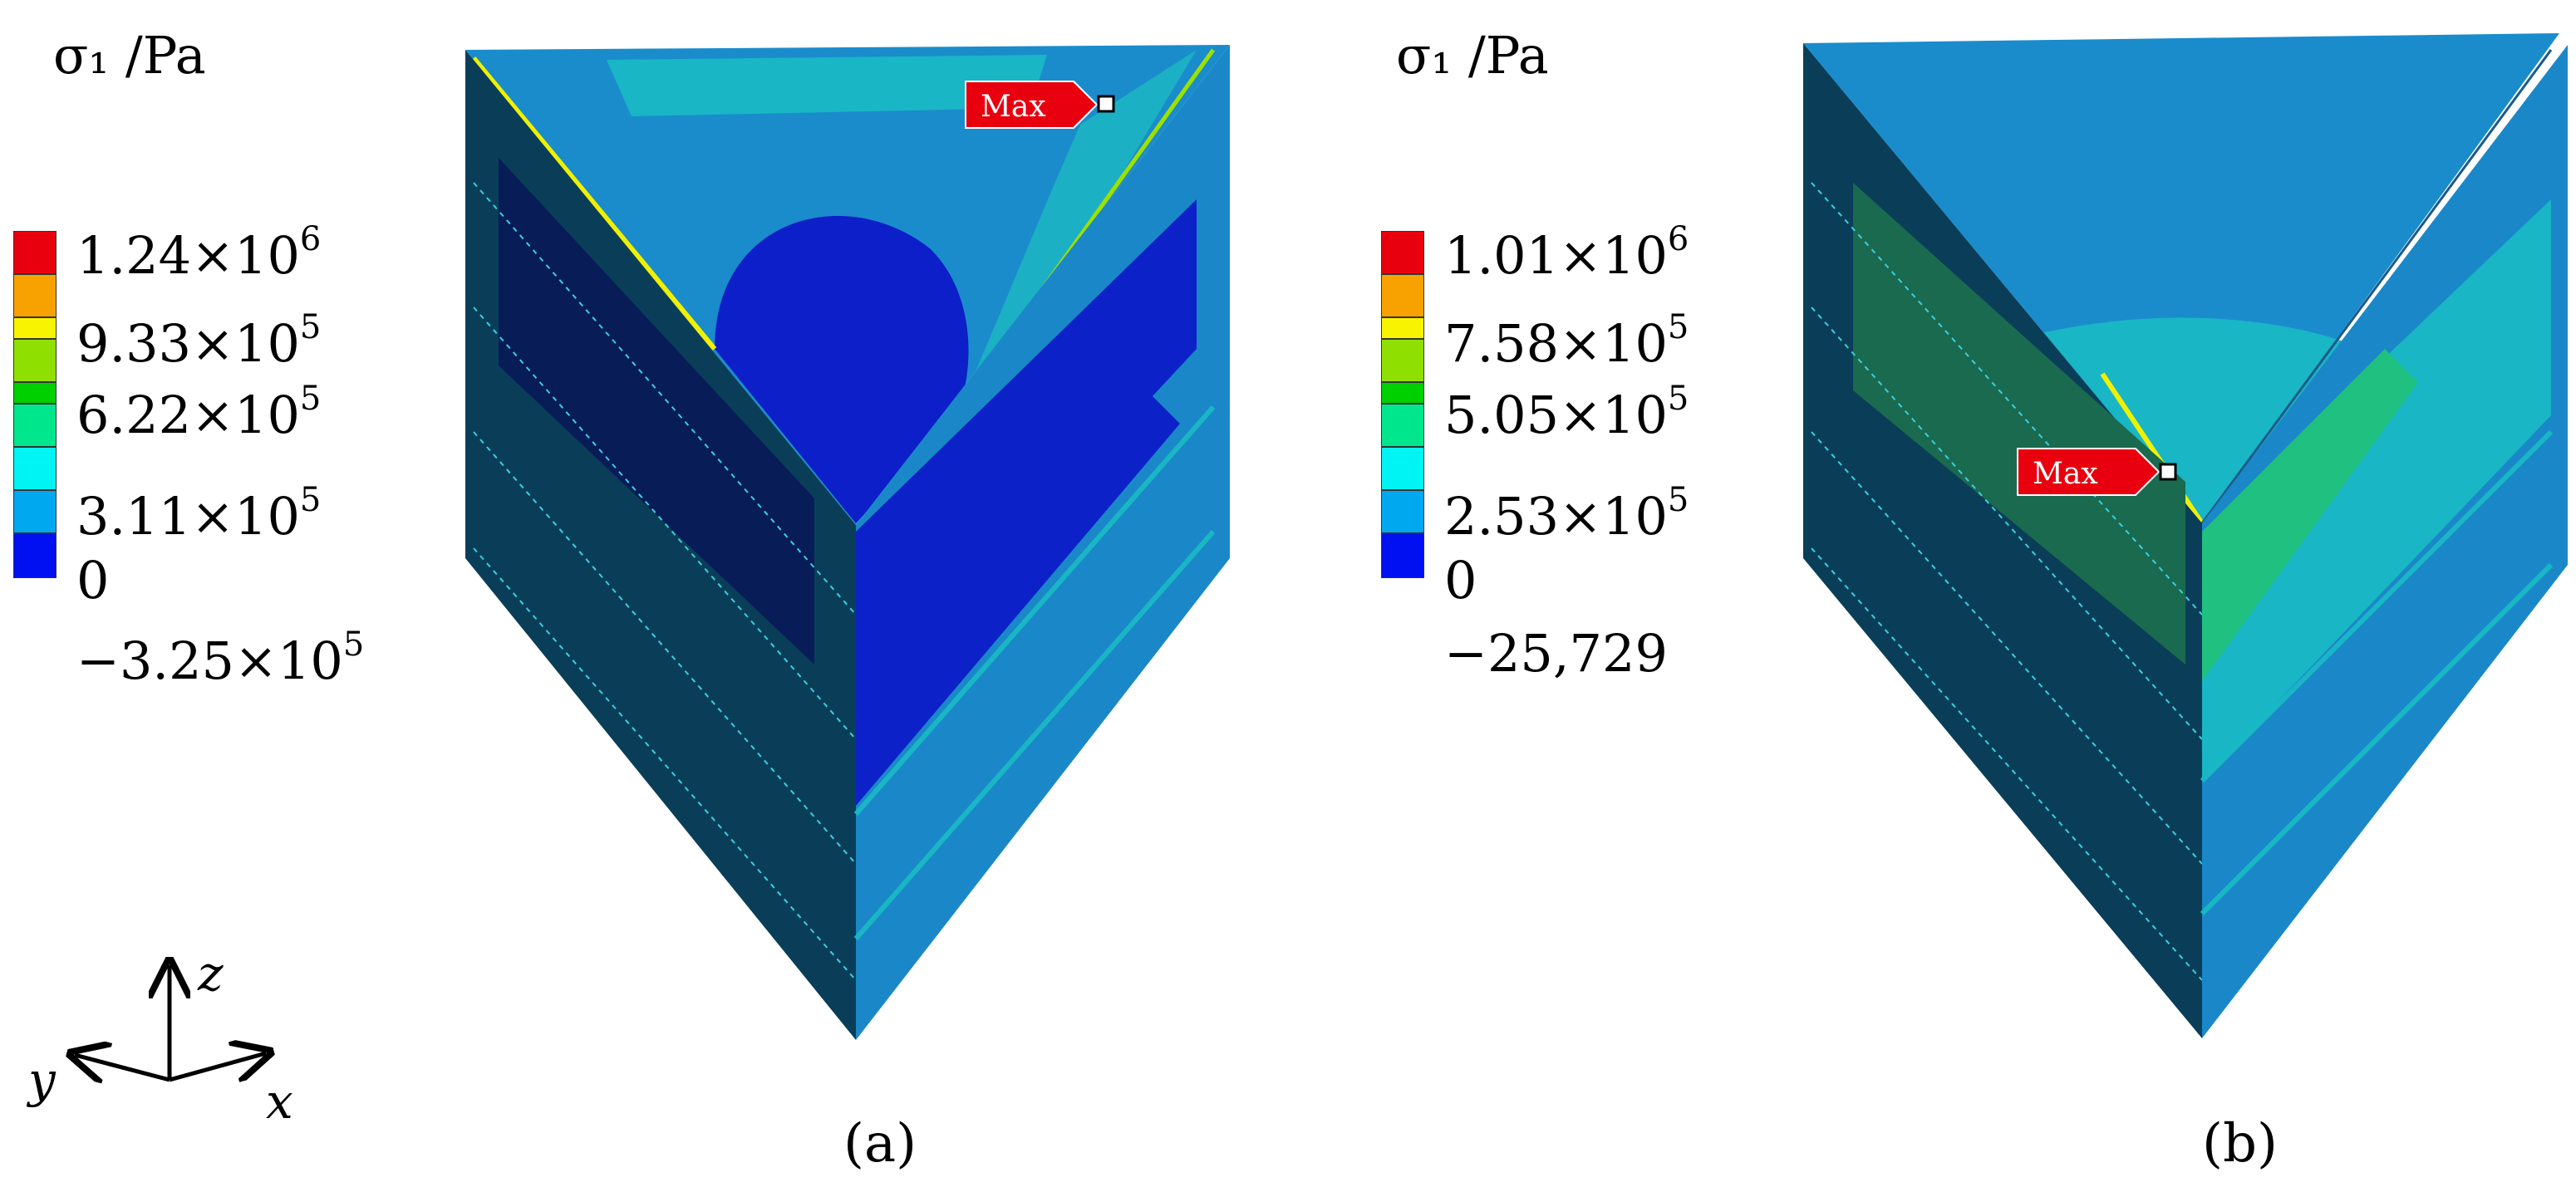 This screenshot has width=2576, height=1192. I want to click on legend-tick: 1.24×10⁶, so click(199, 253).